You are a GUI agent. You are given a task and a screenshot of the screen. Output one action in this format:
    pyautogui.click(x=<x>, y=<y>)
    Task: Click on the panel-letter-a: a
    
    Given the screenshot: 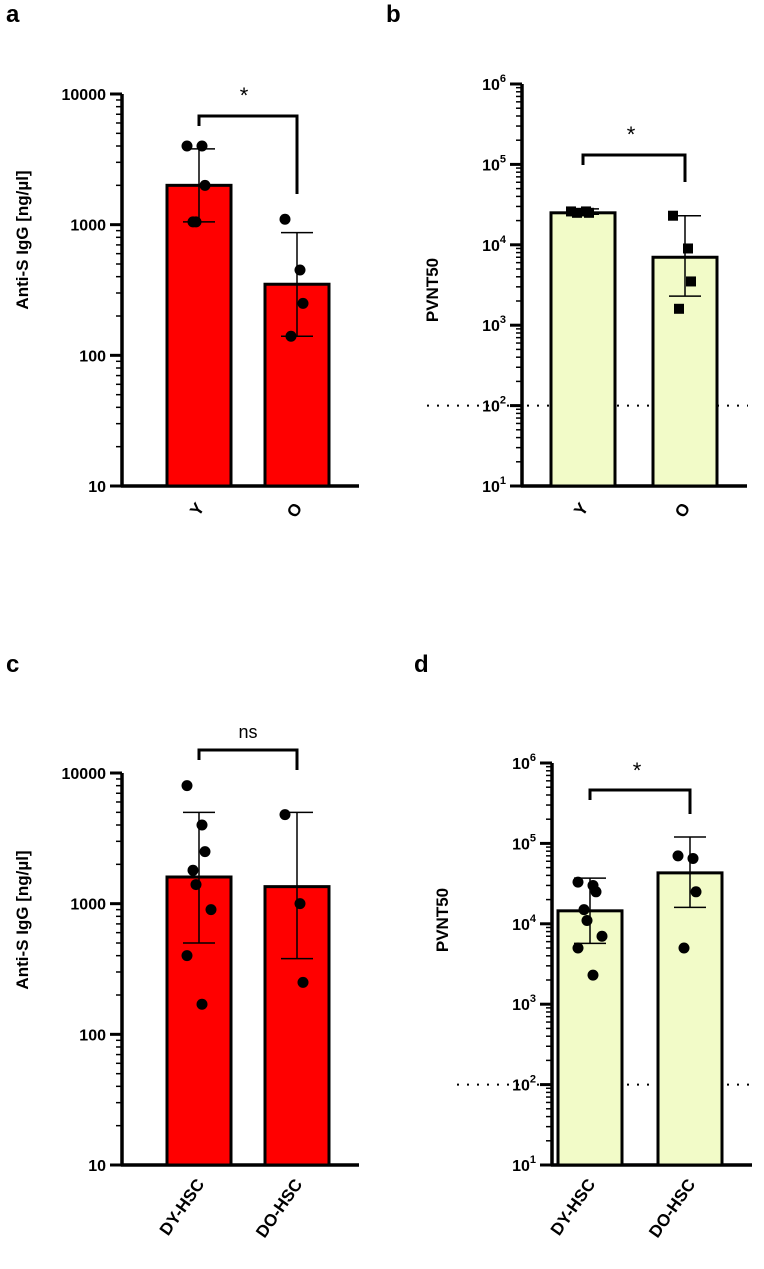 What is the action you would take?
    pyautogui.click(x=13, y=14)
    